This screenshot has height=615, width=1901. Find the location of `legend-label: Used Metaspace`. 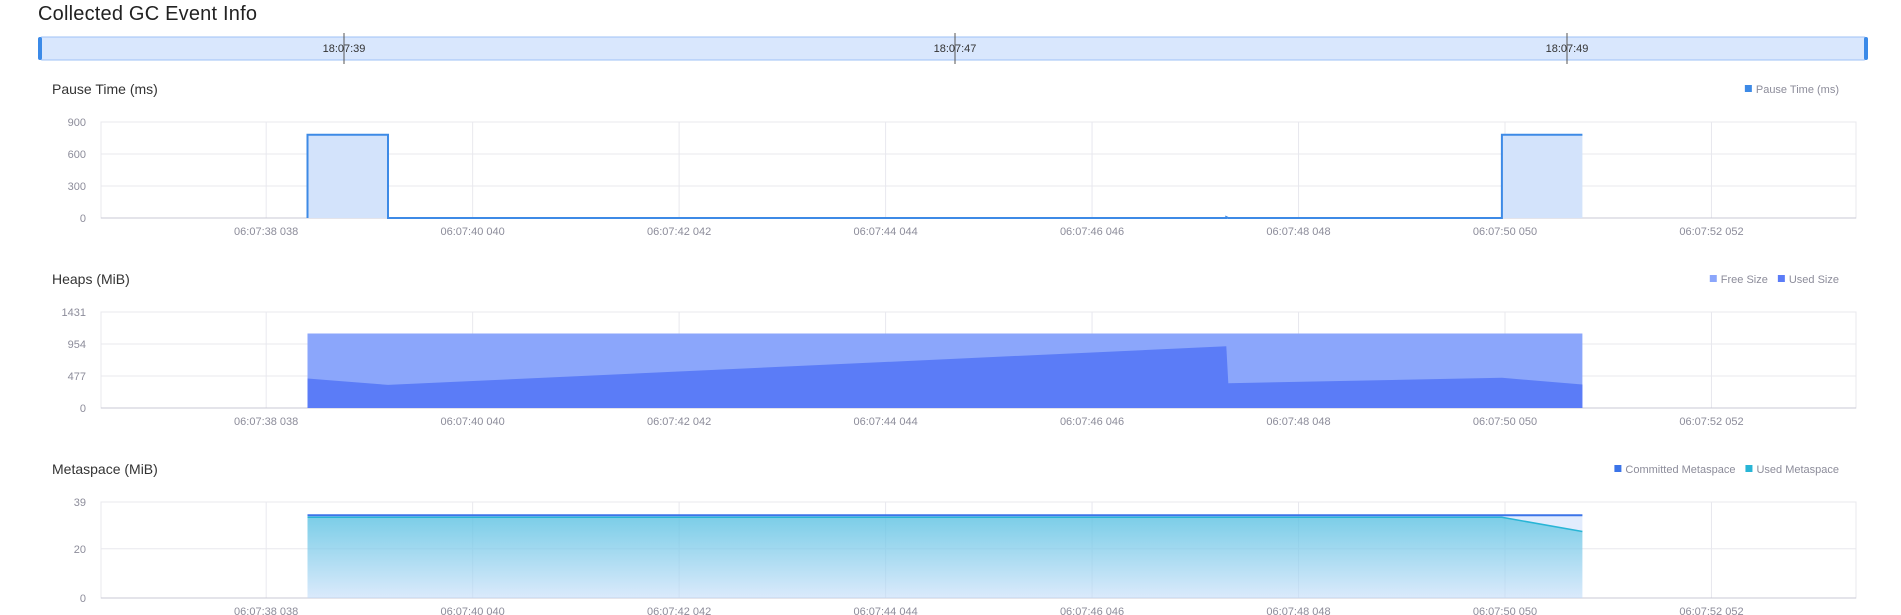

legend-label: Used Metaspace is located at coordinates (1797, 470).